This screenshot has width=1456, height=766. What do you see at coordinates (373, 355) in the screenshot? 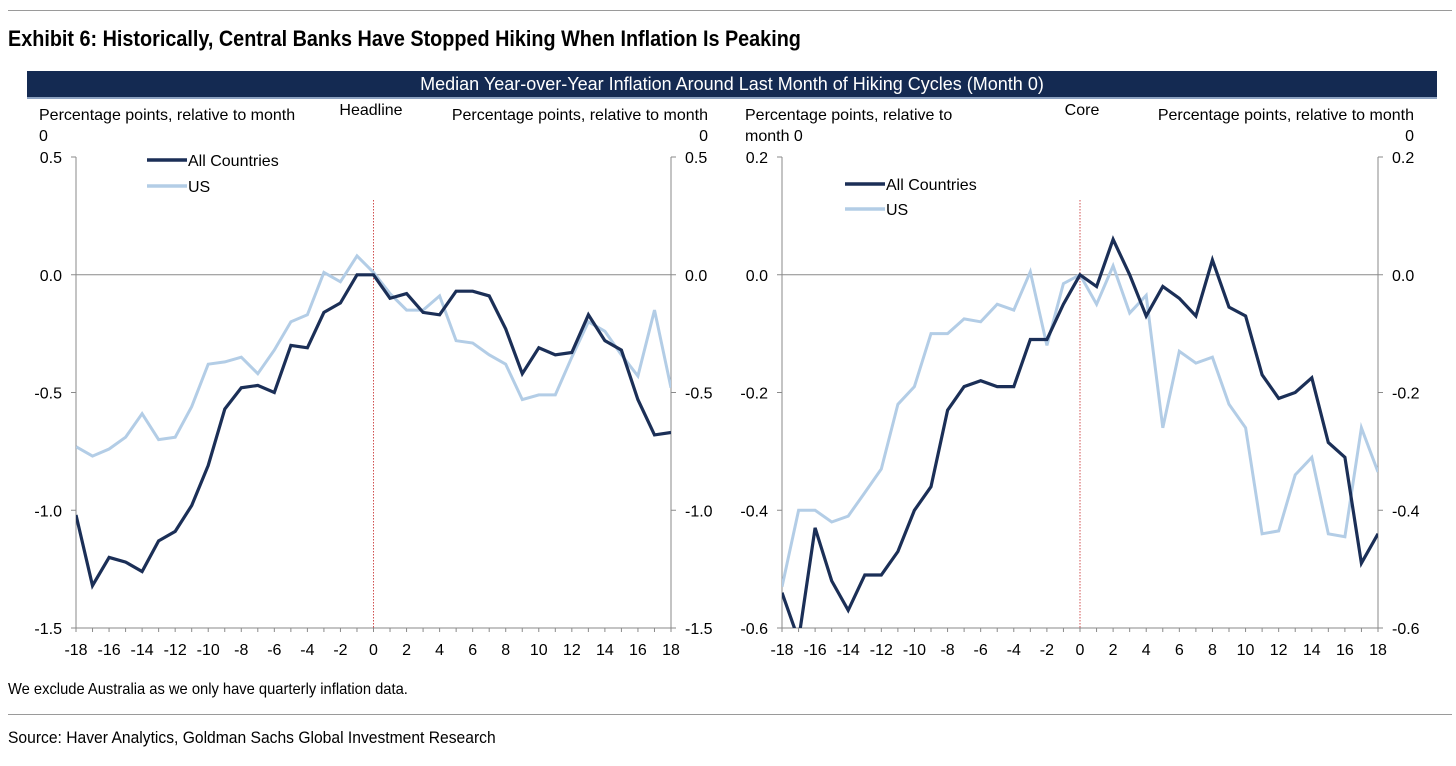
I see `chart1-series-us` at bounding box center [373, 355].